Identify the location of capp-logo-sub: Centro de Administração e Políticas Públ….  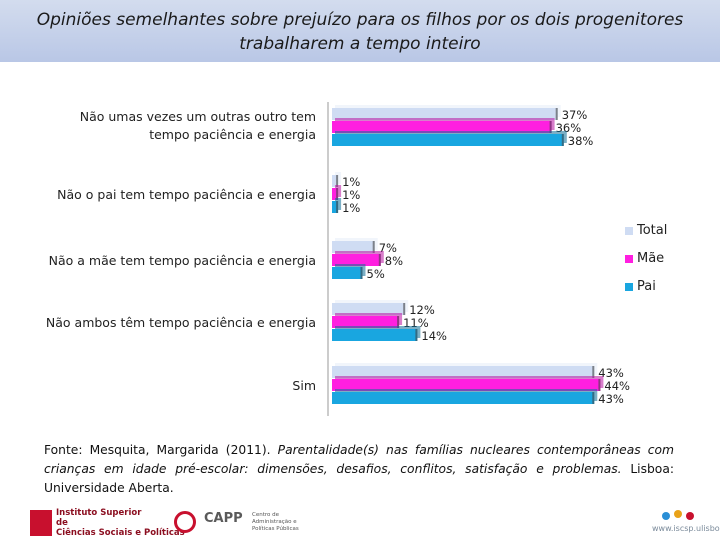
(275, 522).